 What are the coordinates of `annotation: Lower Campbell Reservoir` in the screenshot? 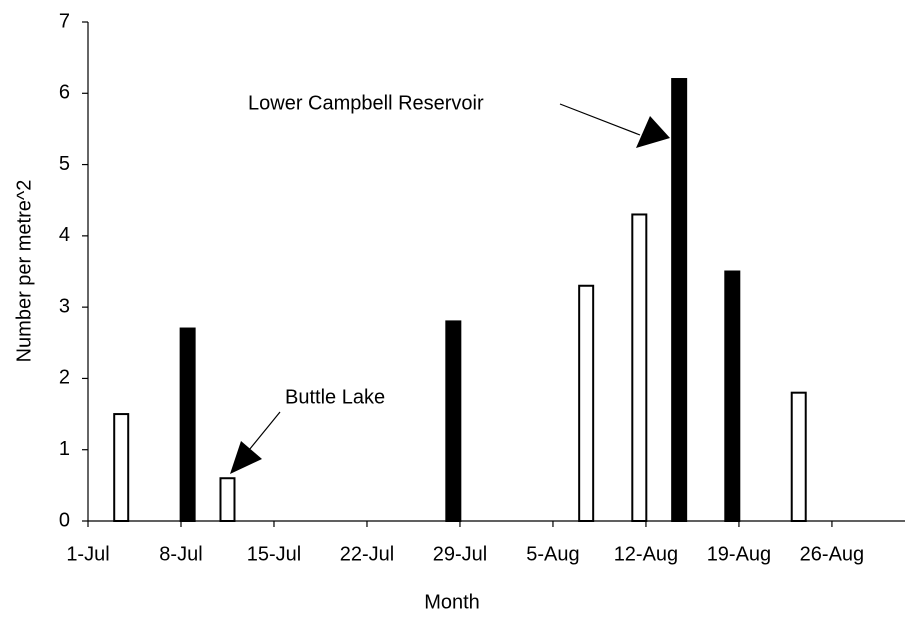 It's located at (366, 103).